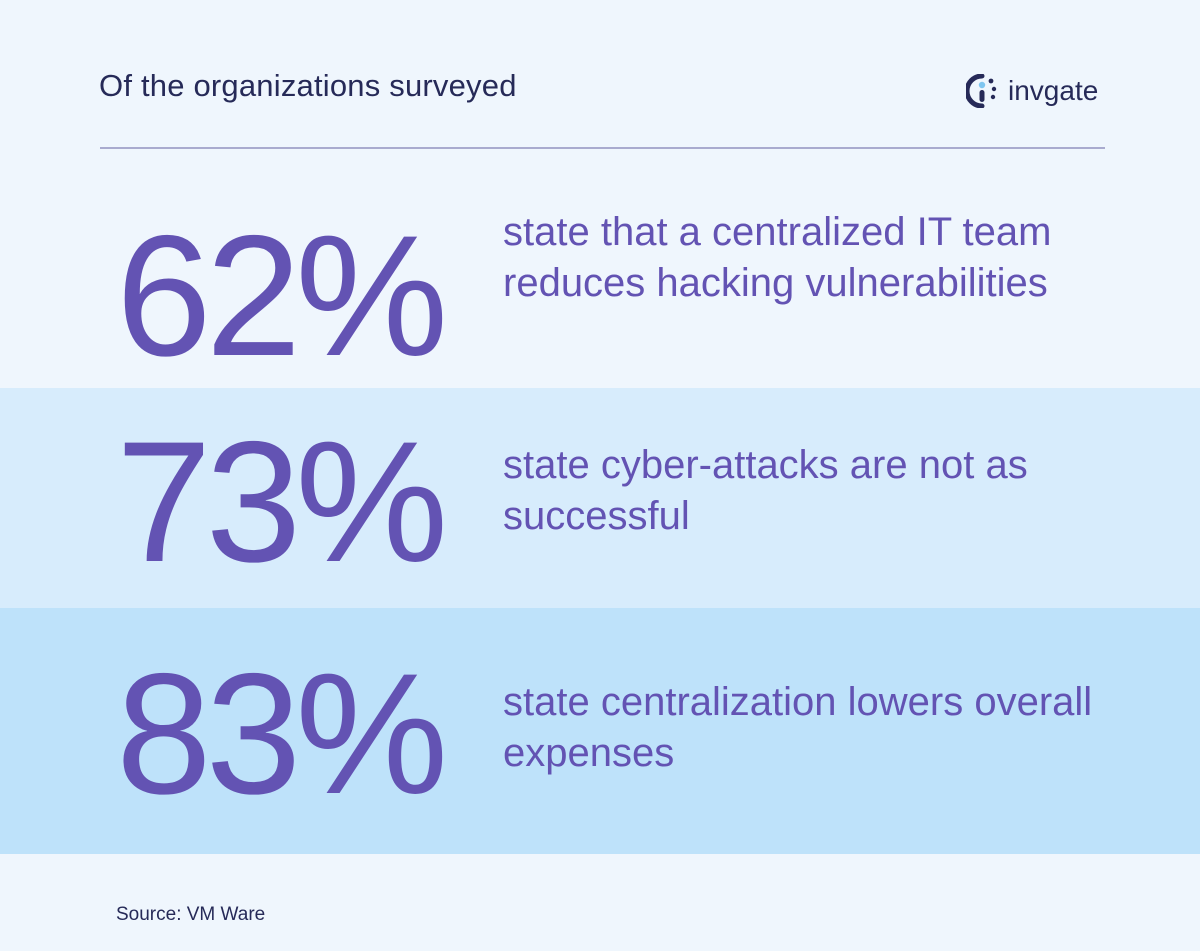  Describe the element at coordinates (1053, 90) in the screenshot. I see `logo-text: invgate` at that location.